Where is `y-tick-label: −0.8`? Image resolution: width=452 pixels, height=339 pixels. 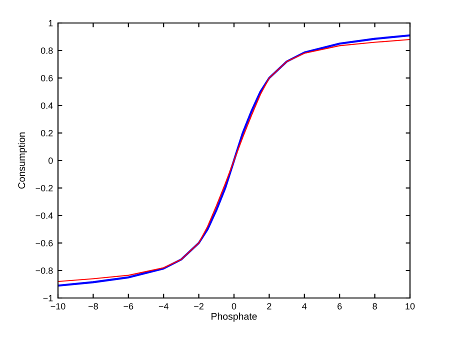
y-tick-label: −0.8 is located at coordinates (44, 270).